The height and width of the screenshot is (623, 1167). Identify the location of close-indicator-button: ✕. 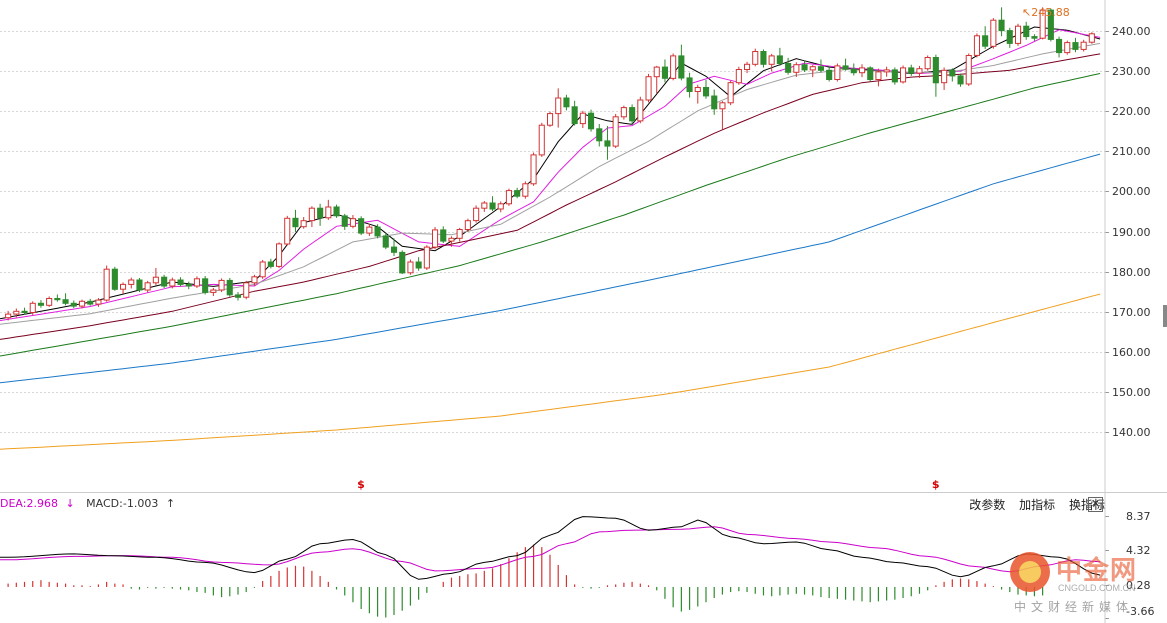
(1095, 504).